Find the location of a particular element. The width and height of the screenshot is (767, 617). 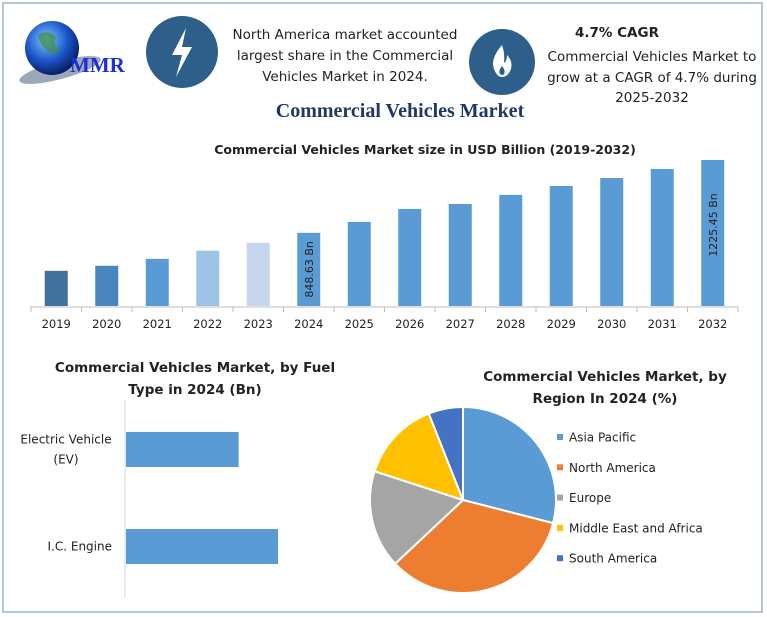

info1-line: largest share in the Commercial is located at coordinates (345, 56).